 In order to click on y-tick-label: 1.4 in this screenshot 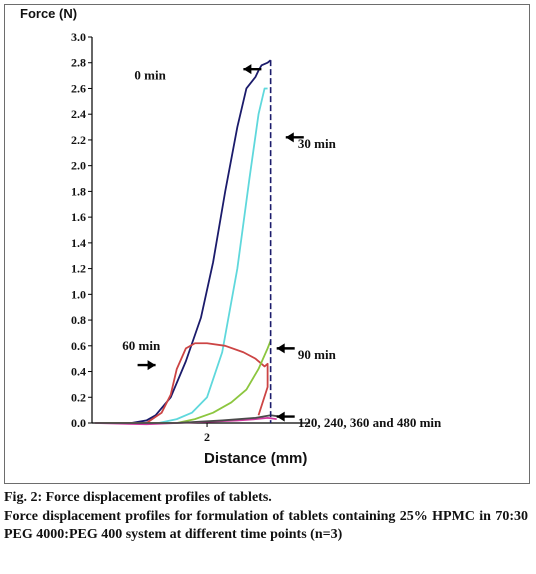, I will do `click(78, 243)`.